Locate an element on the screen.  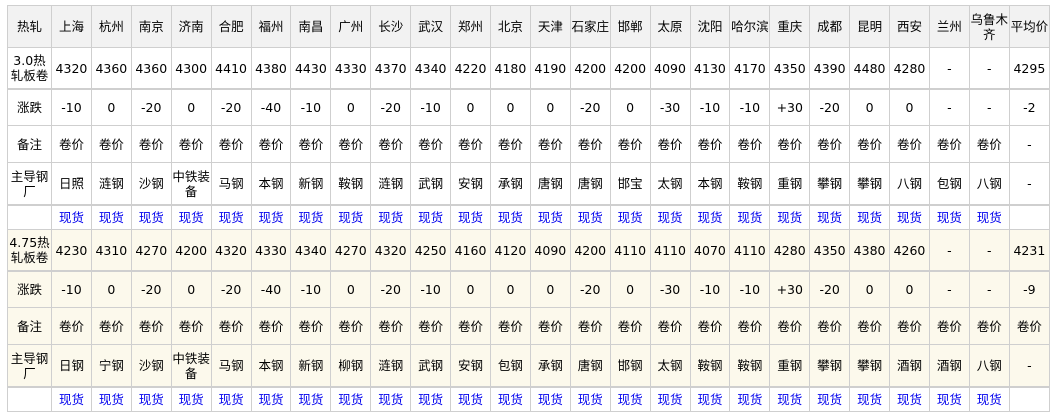
change-row-cell: -20 is located at coordinates (391, 289).